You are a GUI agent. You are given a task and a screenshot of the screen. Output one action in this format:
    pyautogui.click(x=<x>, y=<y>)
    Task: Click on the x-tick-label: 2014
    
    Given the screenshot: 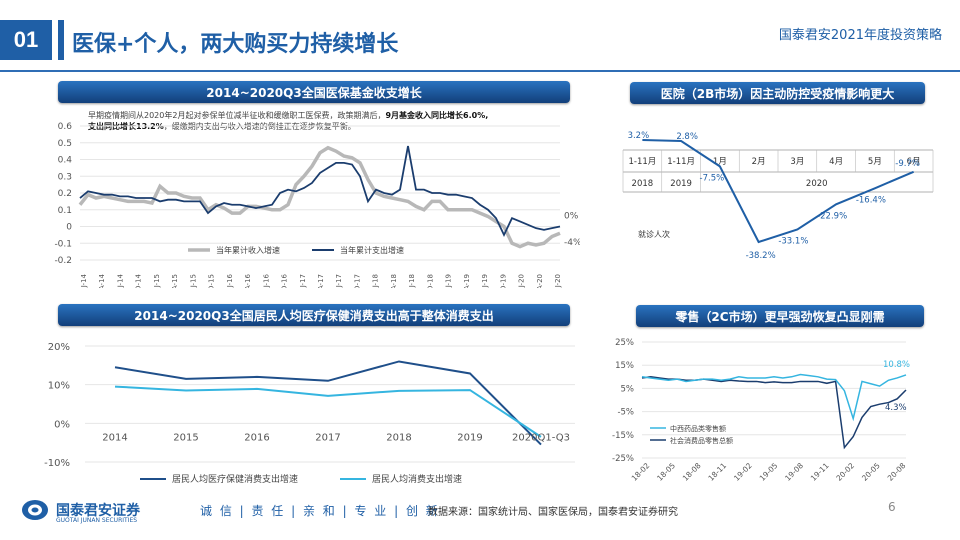 What is the action you would take?
    pyautogui.click(x=114, y=437)
    